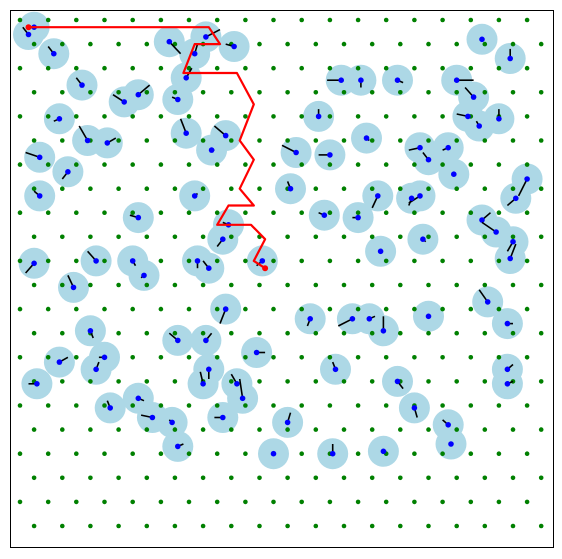 The image size is (562, 559). Describe the element at coordinates (489, 227) in the screenshot. I see `obstacle-link` at that location.